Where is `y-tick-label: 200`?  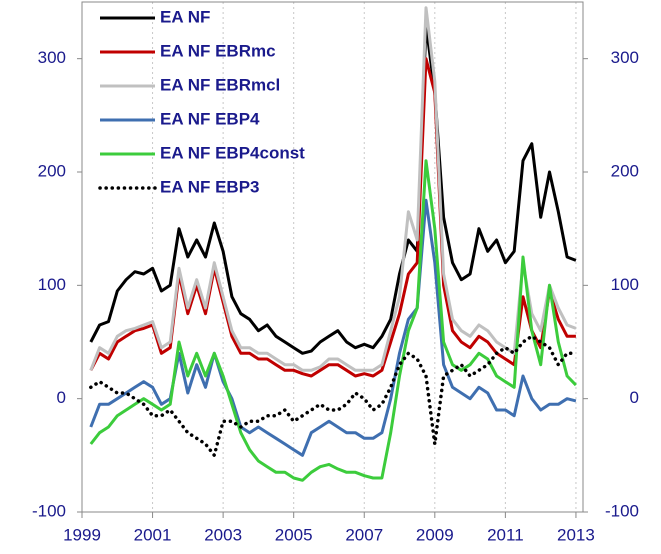
y-tick-label: 200 is located at coordinates (52, 170).